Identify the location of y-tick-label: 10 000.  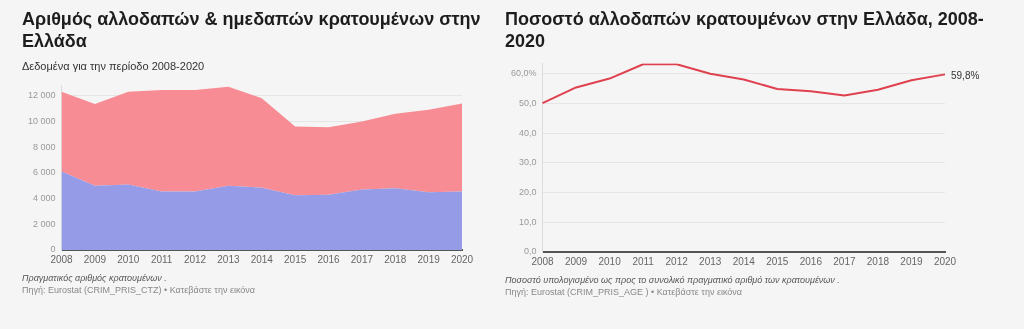
(42, 120).